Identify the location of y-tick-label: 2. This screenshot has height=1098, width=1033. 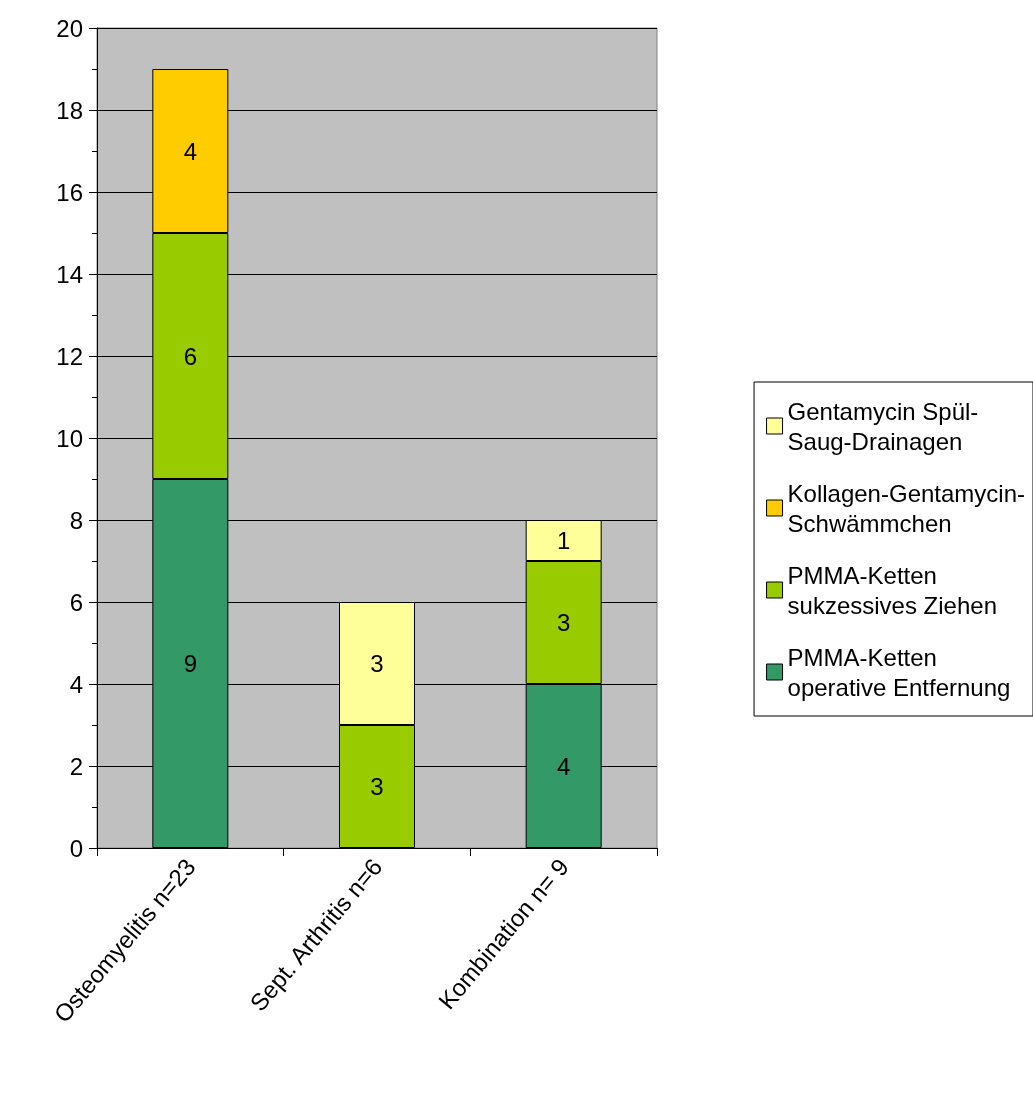
(76, 766).